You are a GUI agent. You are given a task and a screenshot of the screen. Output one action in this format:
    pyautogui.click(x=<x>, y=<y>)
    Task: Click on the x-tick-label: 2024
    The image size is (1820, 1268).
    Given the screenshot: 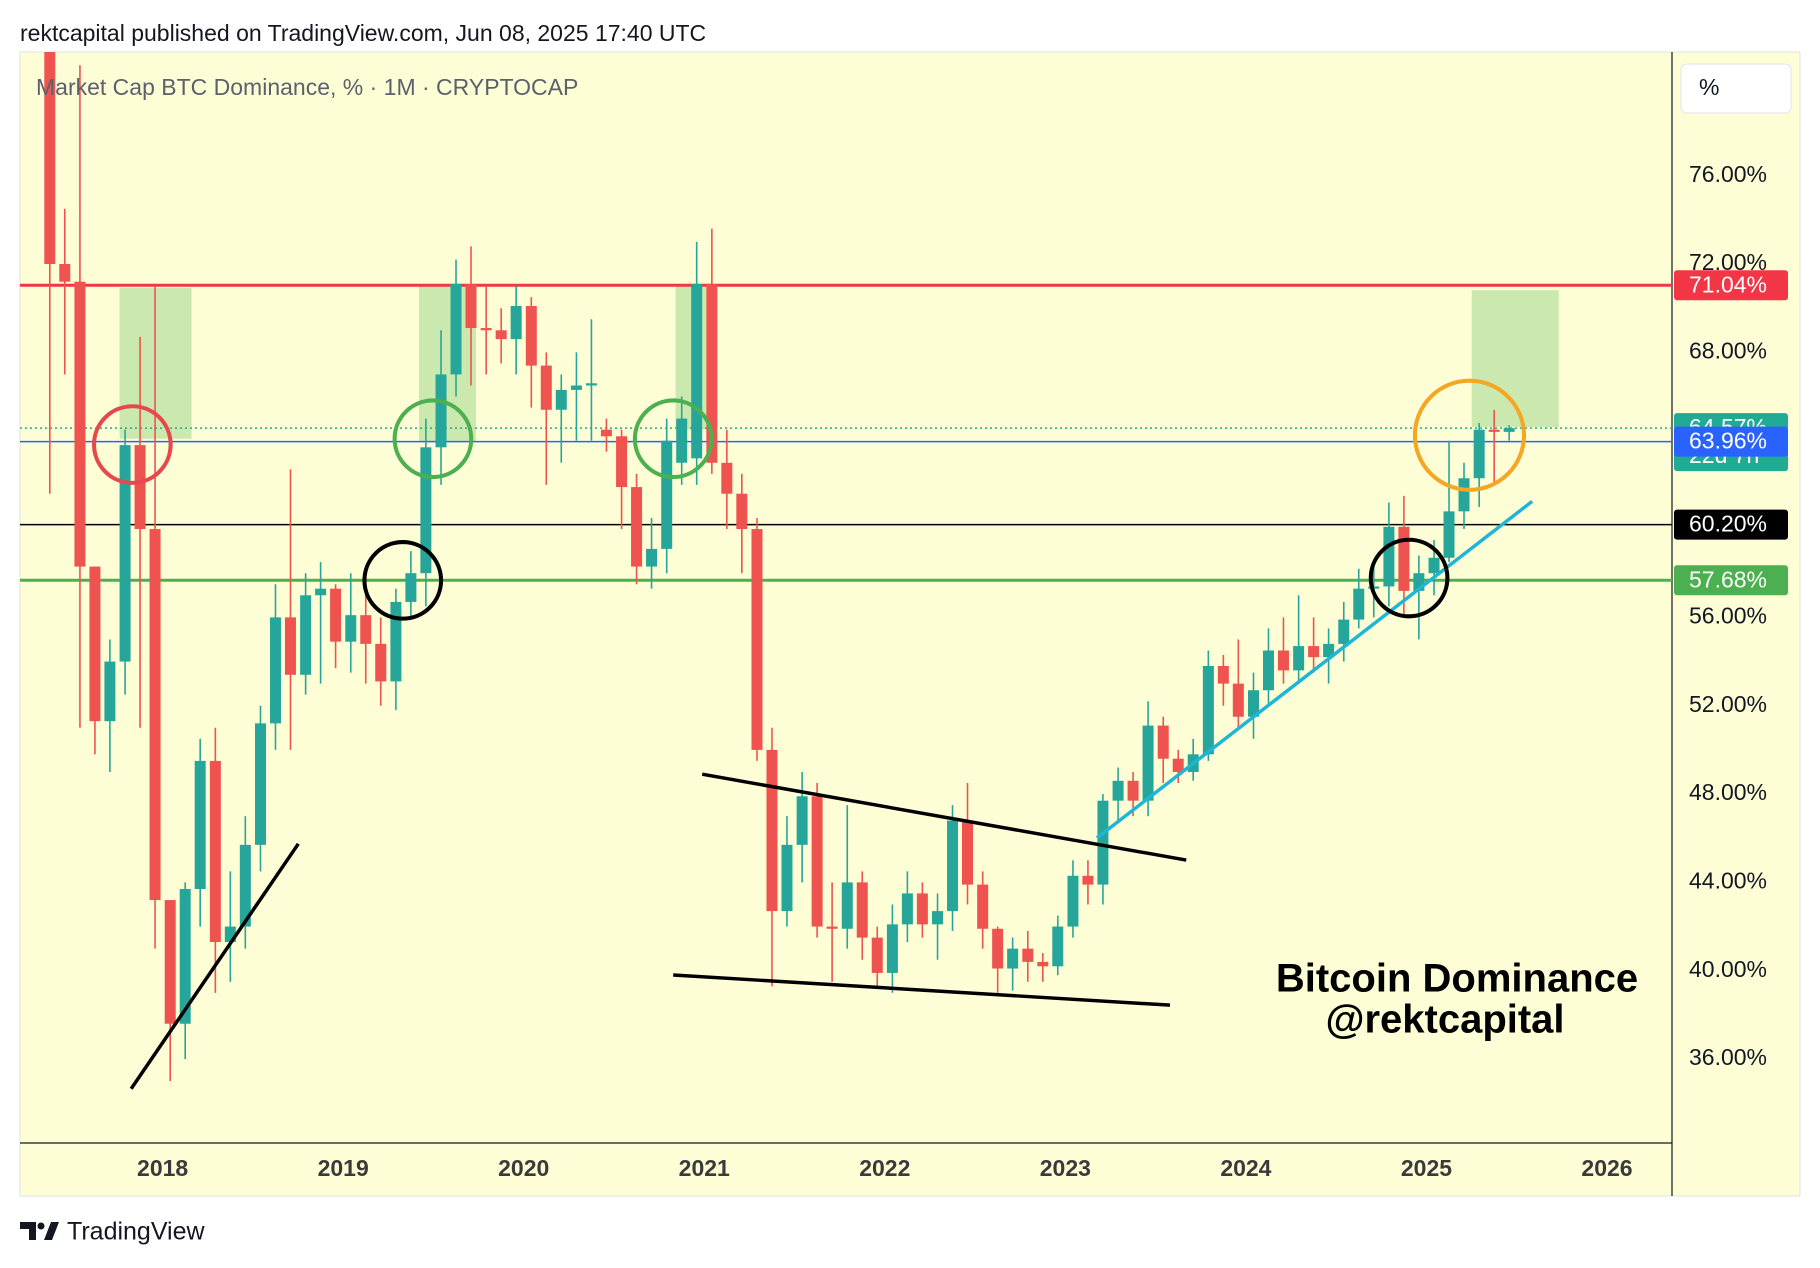 What is the action you would take?
    pyautogui.click(x=1245, y=1168)
    